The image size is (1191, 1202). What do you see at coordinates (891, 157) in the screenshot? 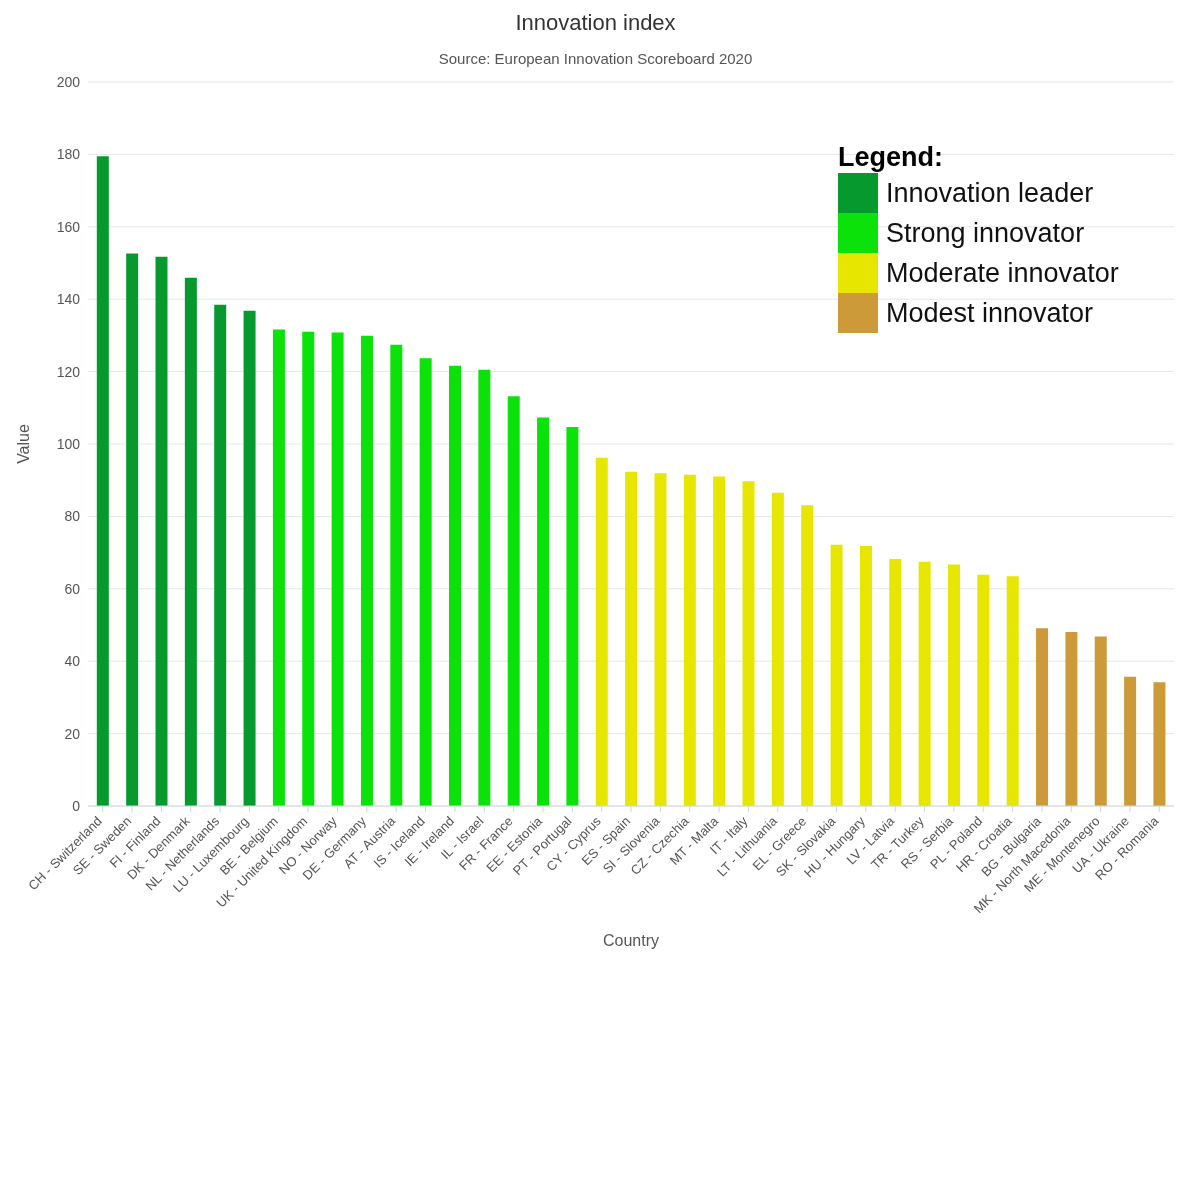
I see `legend-title: Legend:` at bounding box center [891, 157].